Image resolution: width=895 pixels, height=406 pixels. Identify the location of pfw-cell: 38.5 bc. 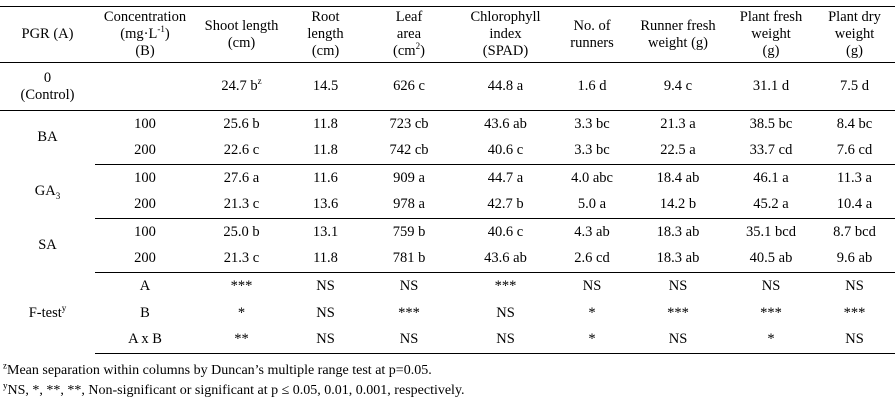
(771, 123).